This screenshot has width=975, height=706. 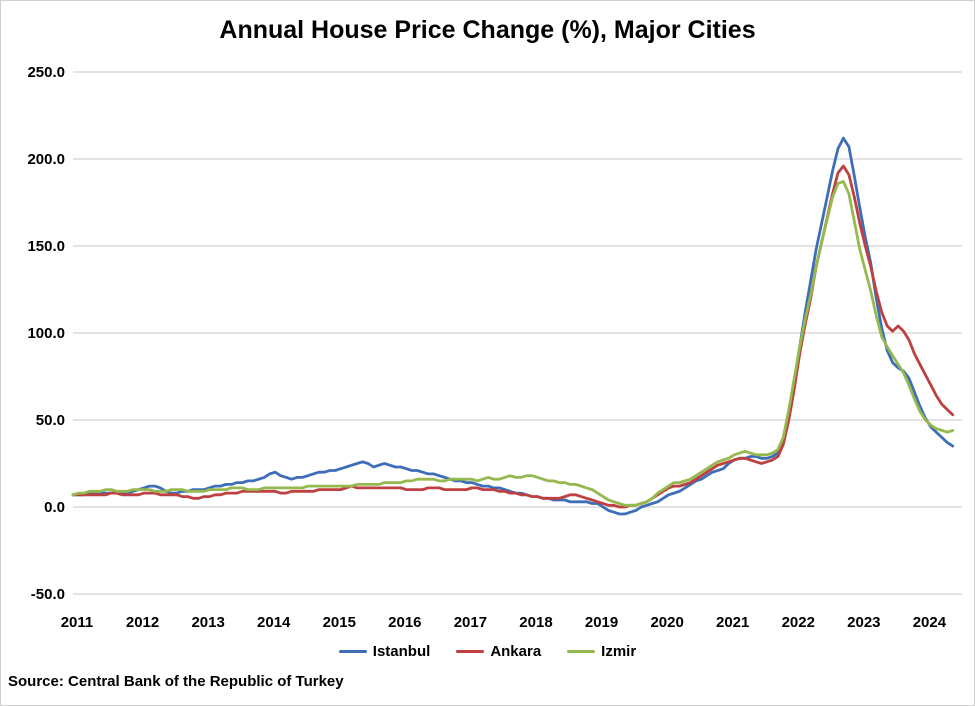 I want to click on y-tick-label-250: 250.0, so click(x=46, y=72).